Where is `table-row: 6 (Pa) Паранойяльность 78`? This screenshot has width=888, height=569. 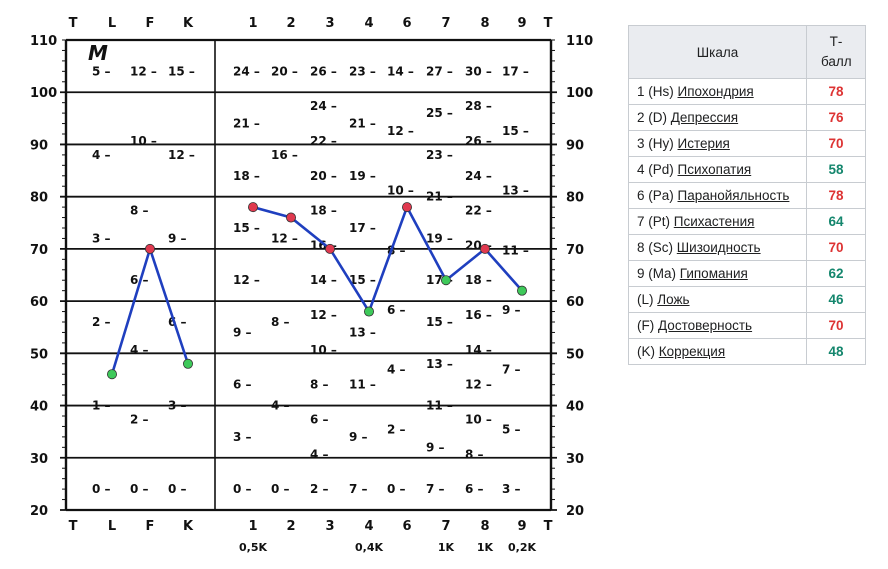 table-row: 6 (Pa) Паранойяльность 78 is located at coordinates (747, 195).